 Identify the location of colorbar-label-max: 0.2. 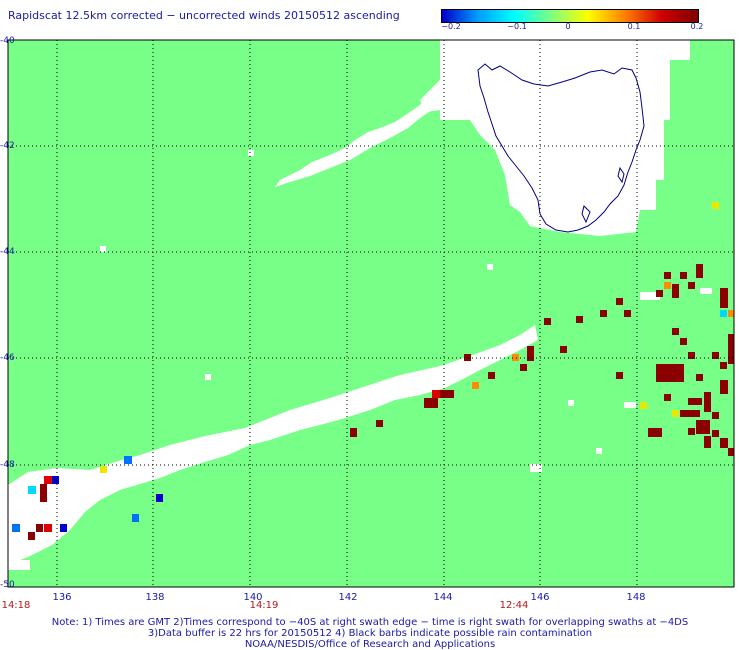
(697, 26).